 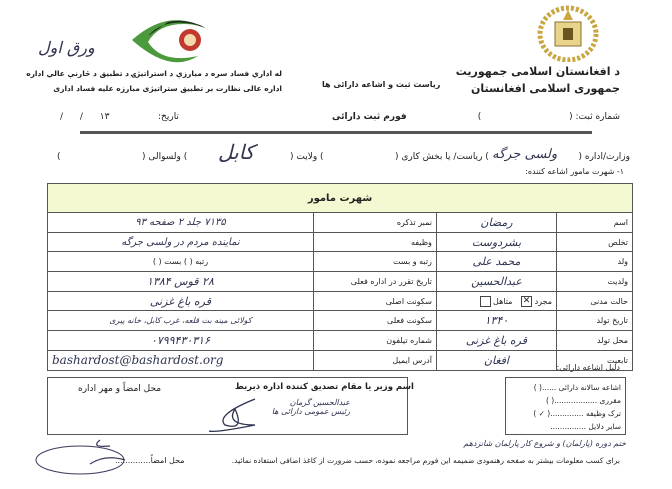 I want to click on registration-number: شماره ثبت: ( ), so click(x=540, y=117).